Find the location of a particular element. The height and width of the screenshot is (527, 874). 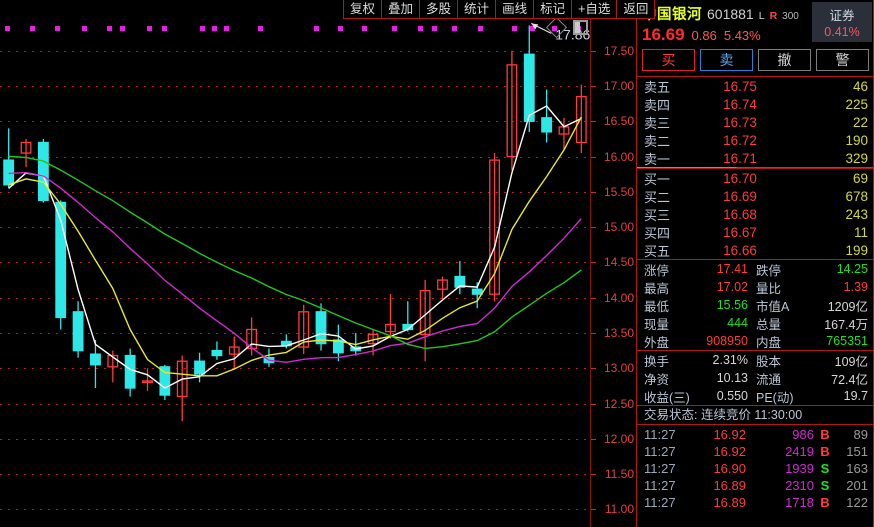

stat2-key: 净资 is located at coordinates (657, 379).